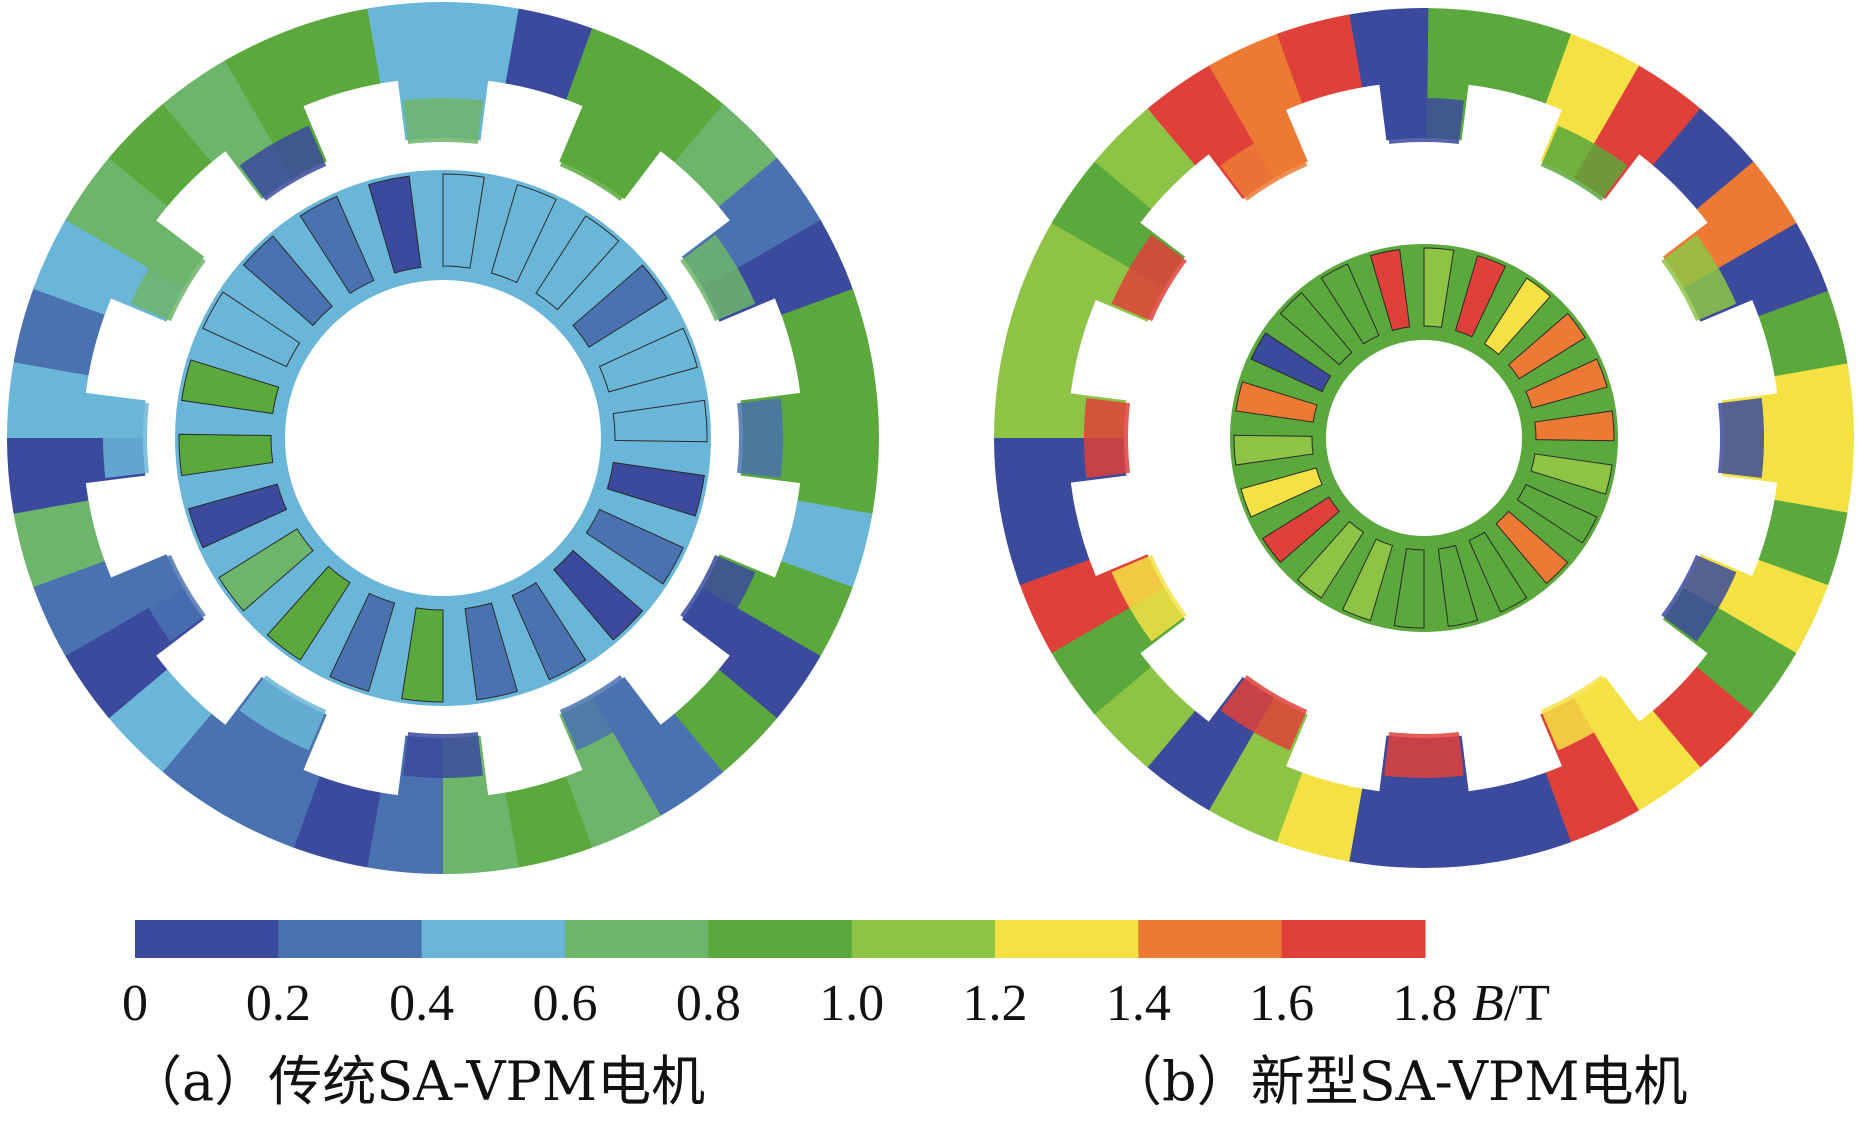 Image resolution: width=1858 pixels, height=1136 pixels. What do you see at coordinates (1527, 1003) in the screenshot?
I see `unit-suffix: /T` at bounding box center [1527, 1003].